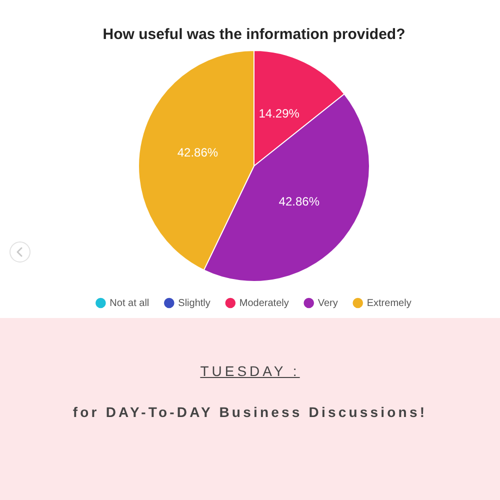  What do you see at coordinates (328, 303) in the screenshot?
I see `legend-label: Very` at bounding box center [328, 303].